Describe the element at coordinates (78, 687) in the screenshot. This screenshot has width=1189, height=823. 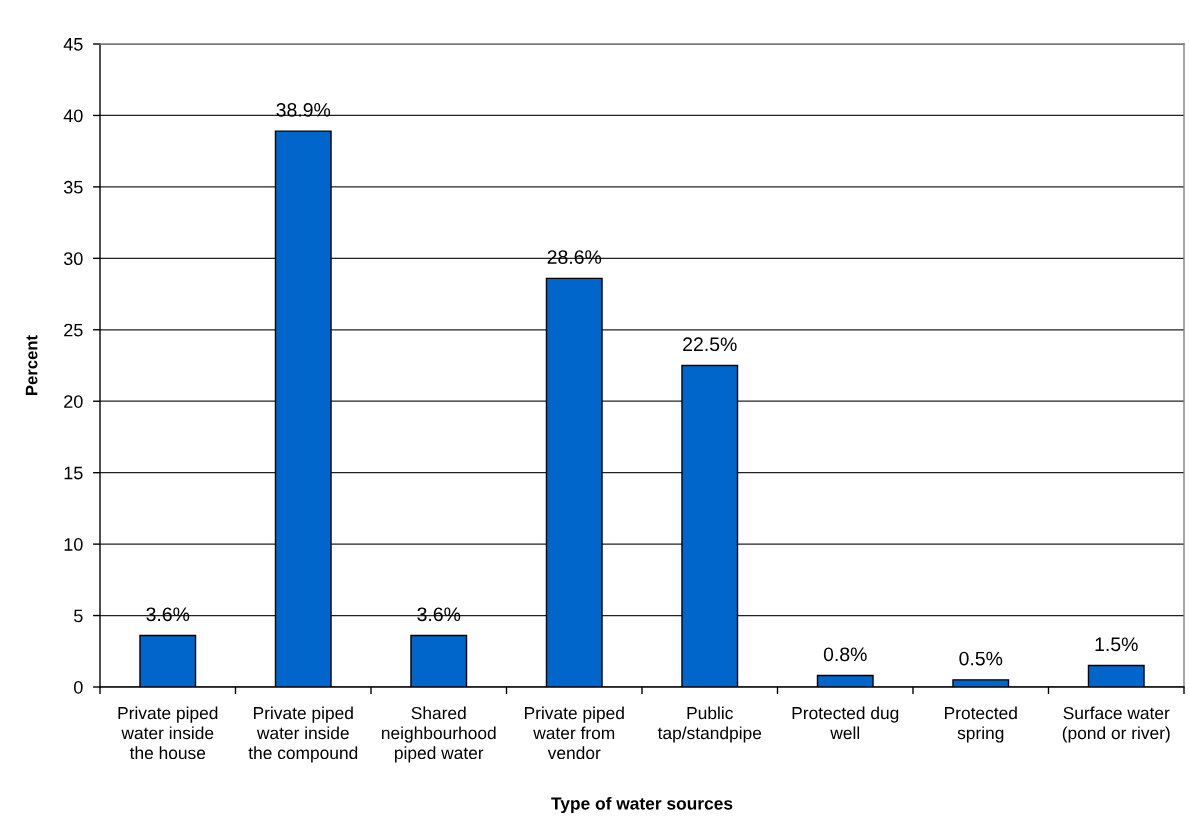
I see `y-tick-label: 0` at that location.